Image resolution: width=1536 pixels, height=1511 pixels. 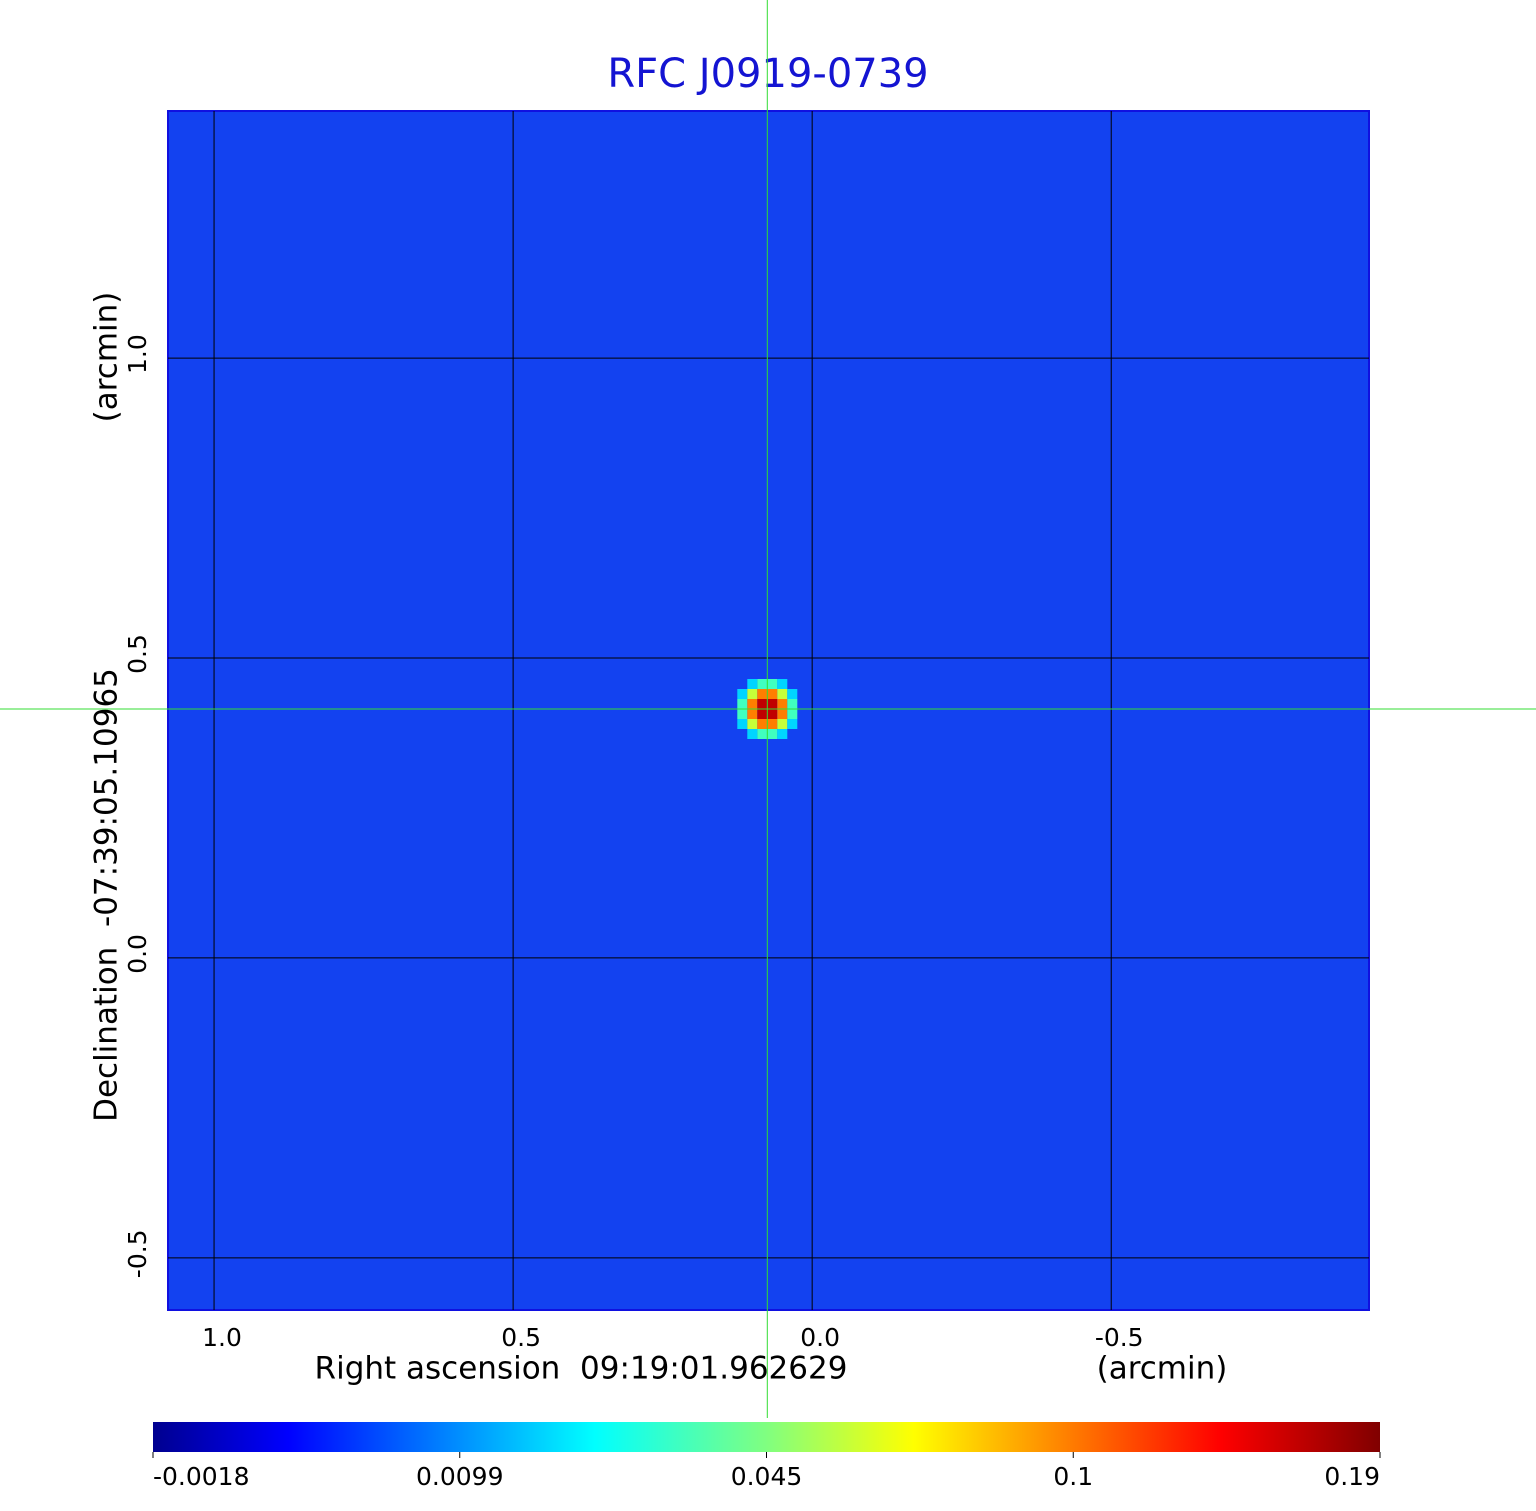 What do you see at coordinates (581, 1369) in the screenshot?
I see `x-axis-label: Right ascension 09:19:01.962629` at bounding box center [581, 1369].